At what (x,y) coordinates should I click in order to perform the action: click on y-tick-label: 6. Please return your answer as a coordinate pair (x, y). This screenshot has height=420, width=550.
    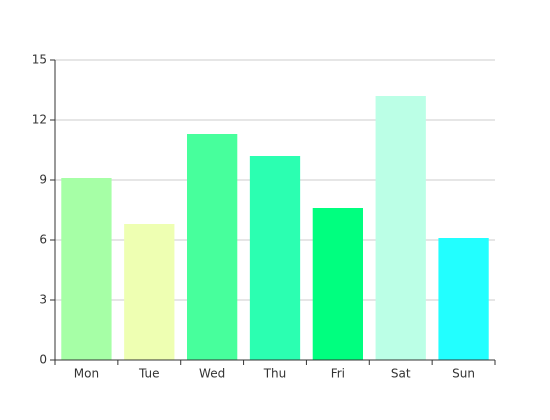
    Looking at the image, I should click on (43, 240).